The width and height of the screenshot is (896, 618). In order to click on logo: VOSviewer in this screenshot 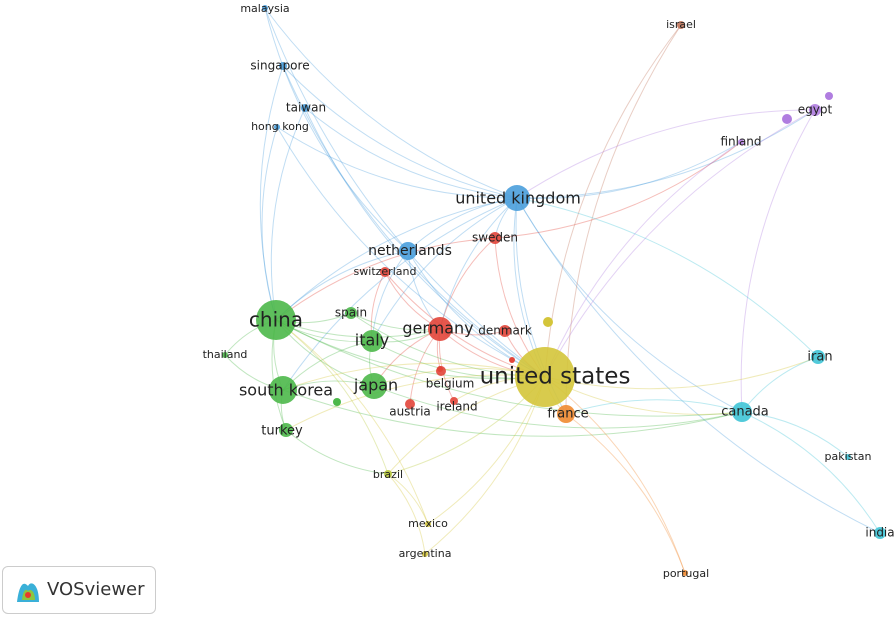, I will do `click(79, 590)`.